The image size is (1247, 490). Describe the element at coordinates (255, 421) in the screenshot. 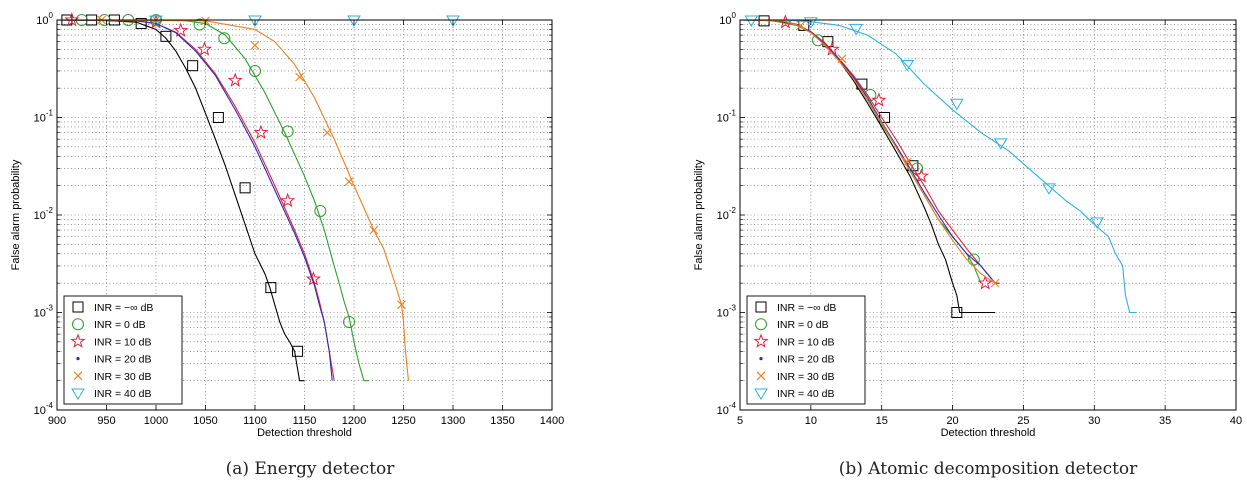

I see `x-tick-label: 1100` at that location.